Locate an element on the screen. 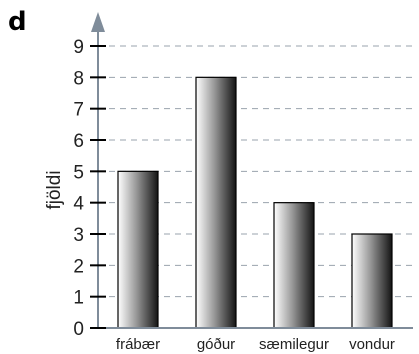  y-tick-label: 7 is located at coordinates (78, 110).